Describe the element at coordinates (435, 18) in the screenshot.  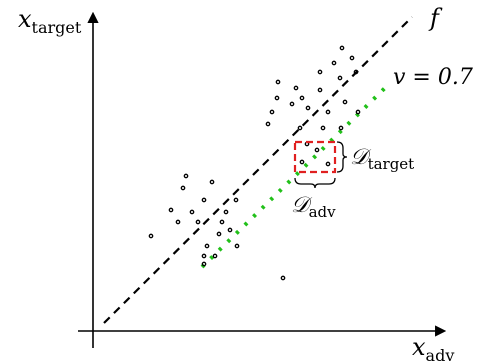
I see `f-label: f` at that location.